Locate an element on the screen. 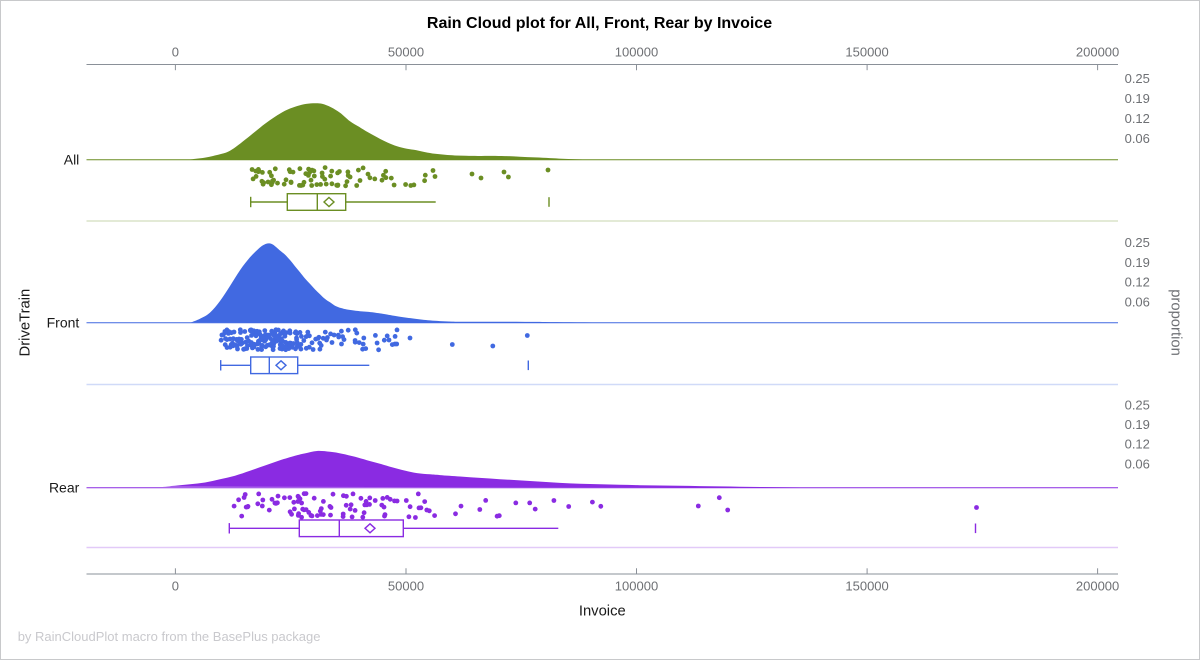 This screenshot has height=660, width=1200. svg-text: Front is located at coordinates (63, 323).